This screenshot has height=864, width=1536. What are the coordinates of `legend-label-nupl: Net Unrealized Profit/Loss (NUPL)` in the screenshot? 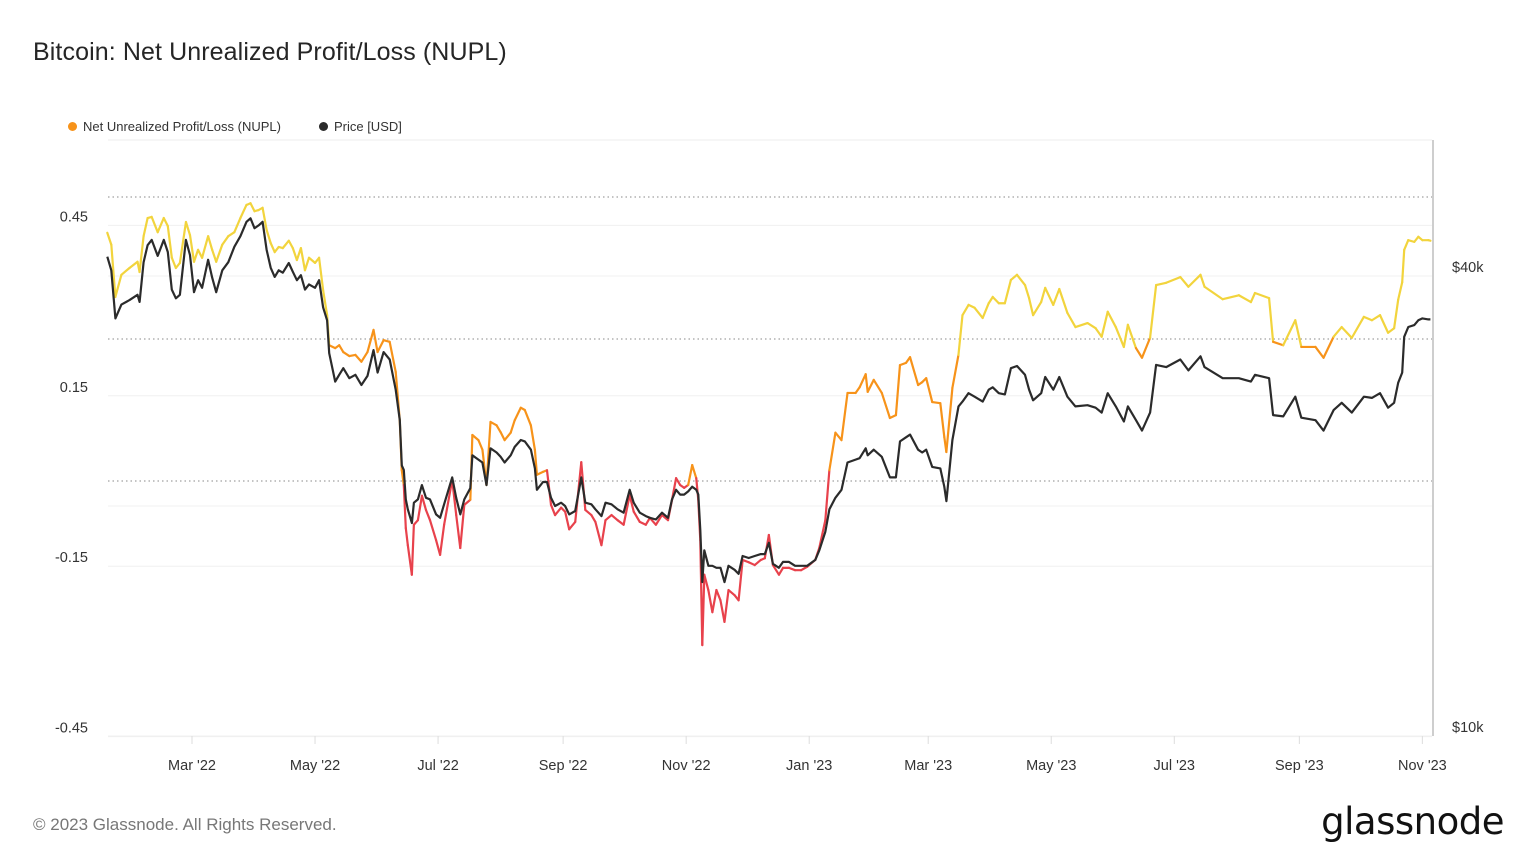 It's located at (182, 126).